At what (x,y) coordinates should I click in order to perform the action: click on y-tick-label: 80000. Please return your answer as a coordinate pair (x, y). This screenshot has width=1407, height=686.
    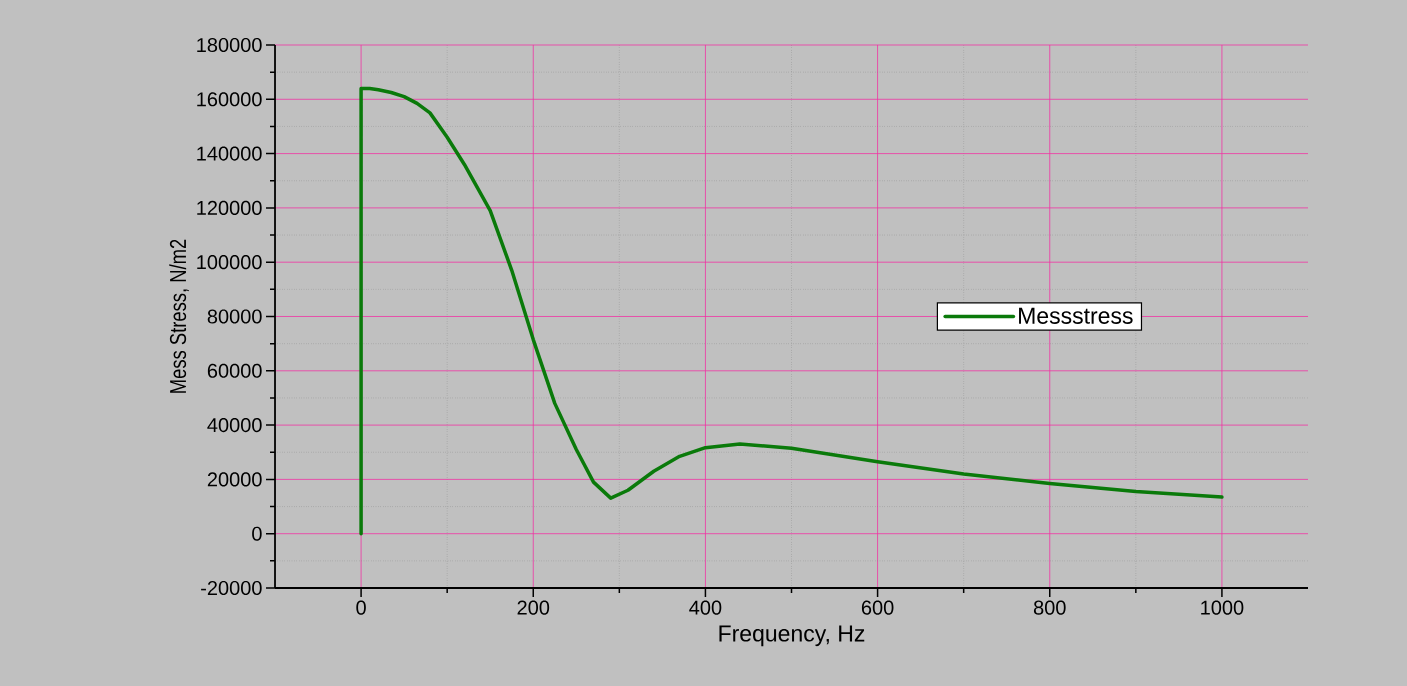
    Looking at the image, I should click on (234, 316).